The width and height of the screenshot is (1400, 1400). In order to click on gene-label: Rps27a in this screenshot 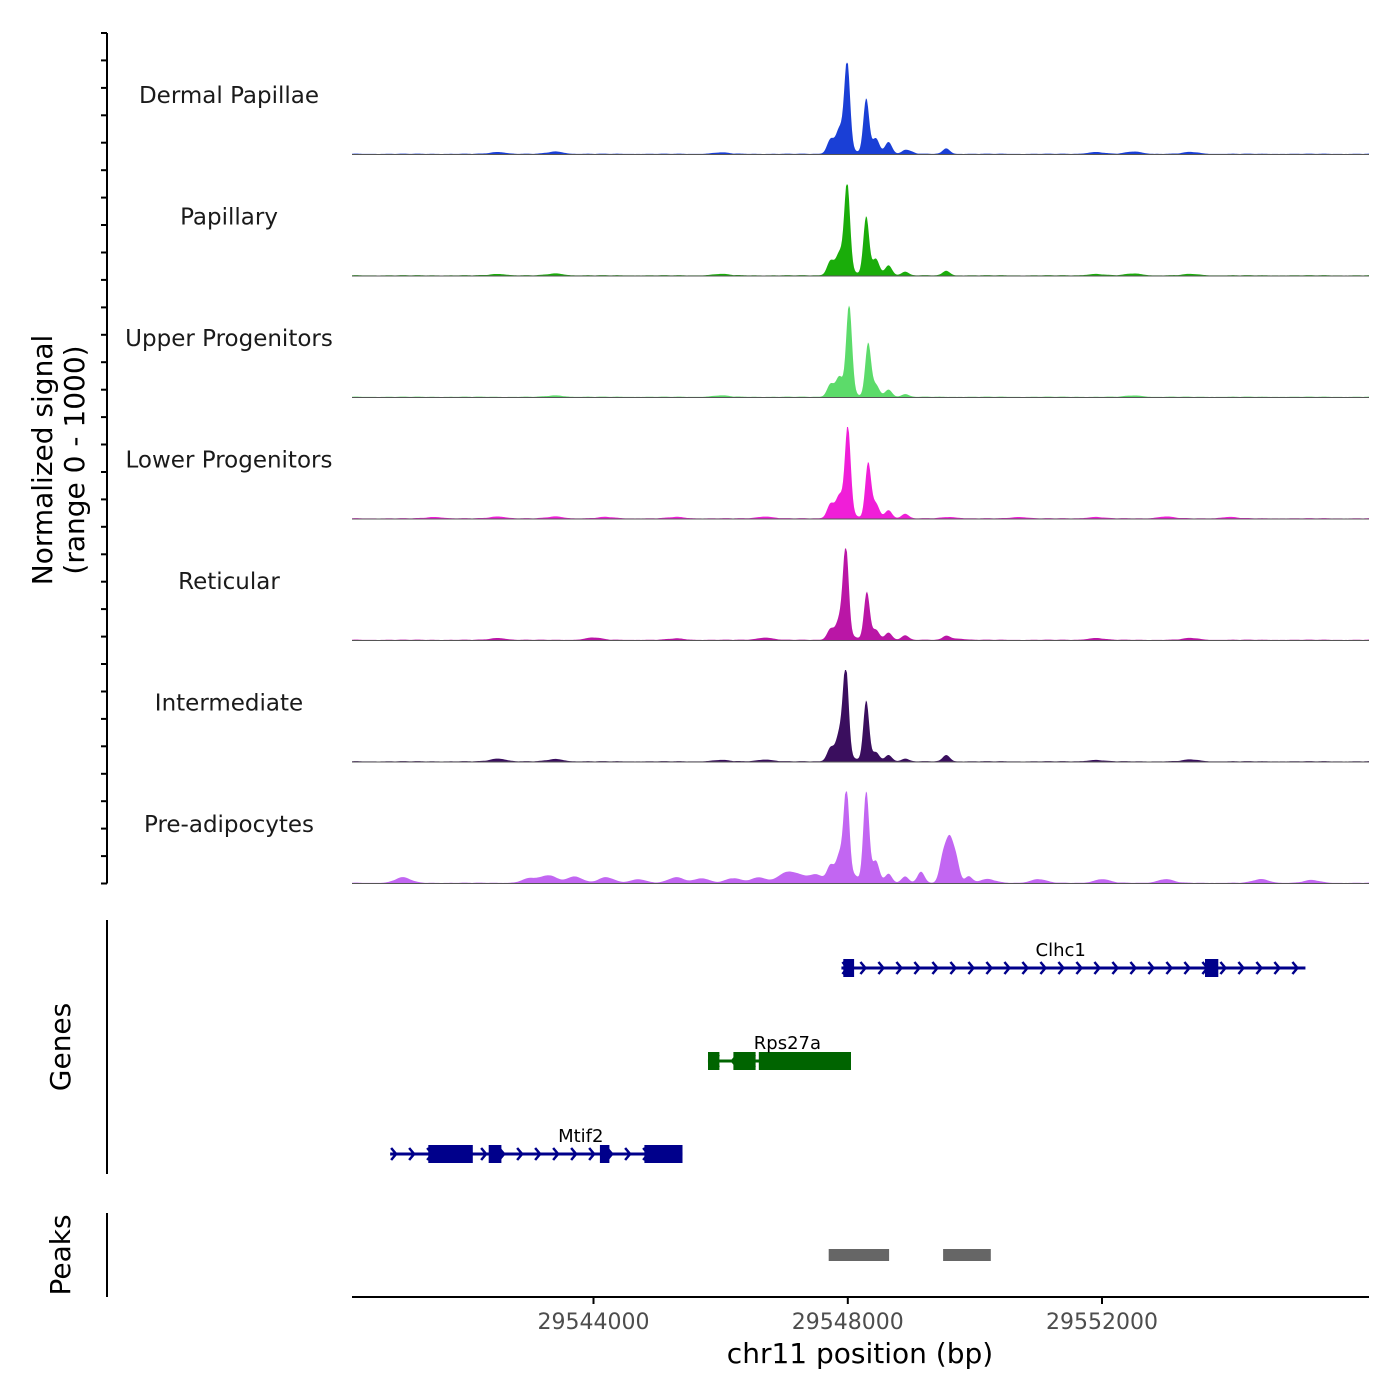, I will do `click(787, 1043)`.